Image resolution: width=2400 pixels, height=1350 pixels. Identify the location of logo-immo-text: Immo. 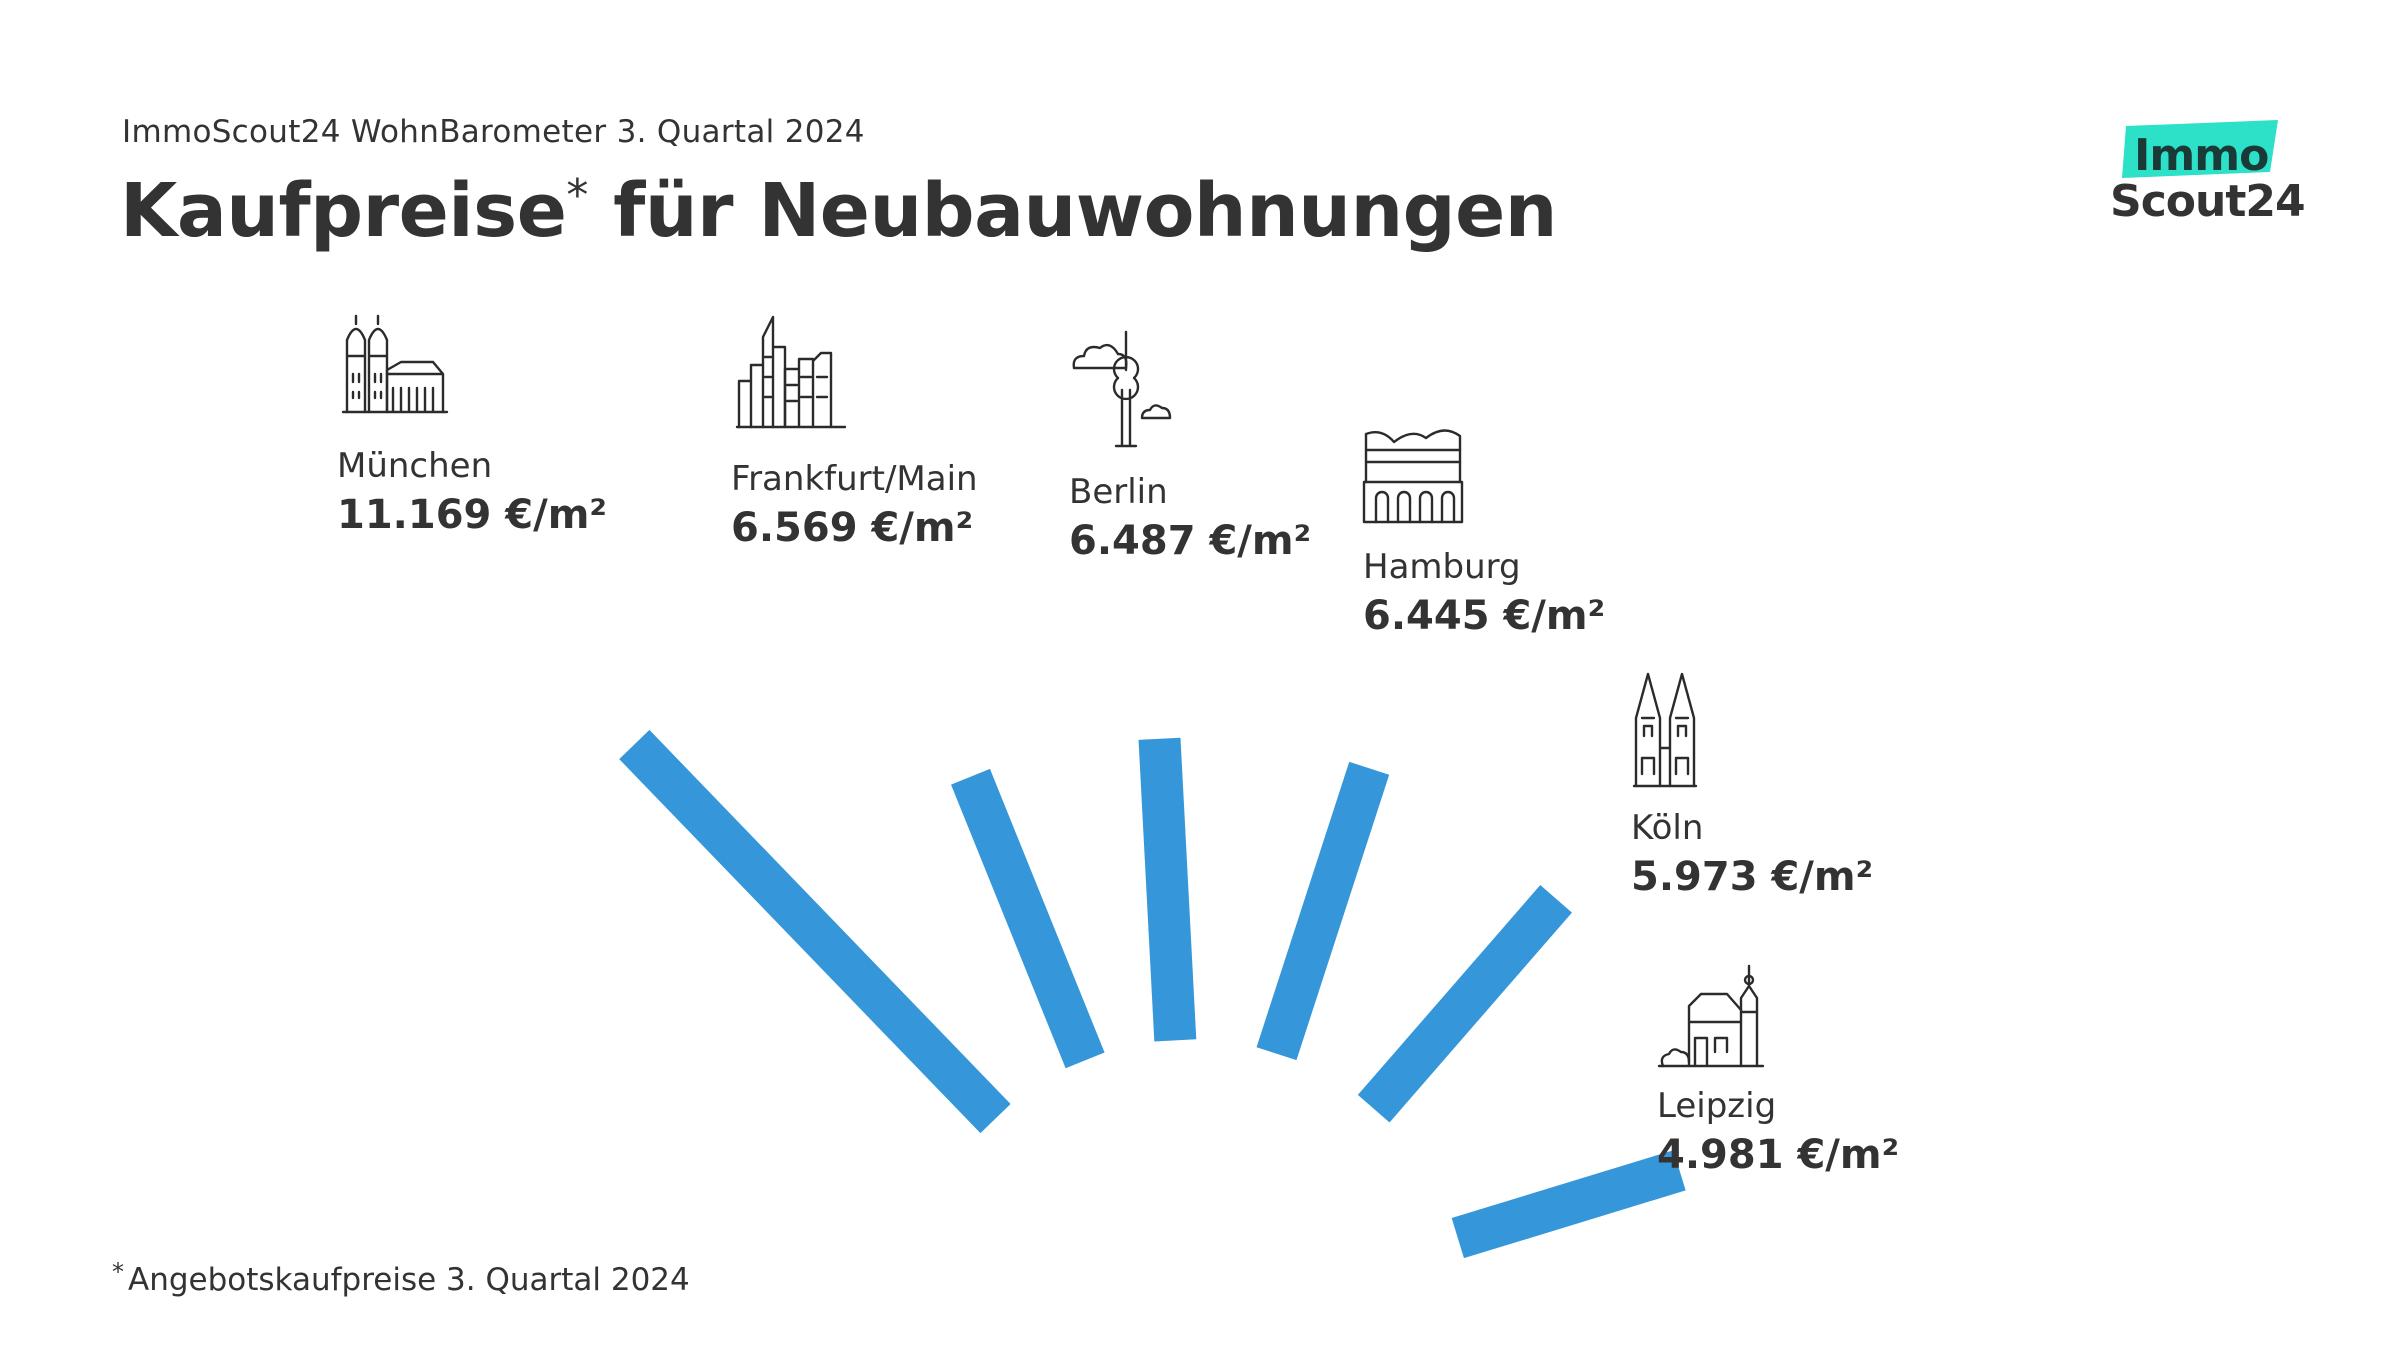
(2201, 155).